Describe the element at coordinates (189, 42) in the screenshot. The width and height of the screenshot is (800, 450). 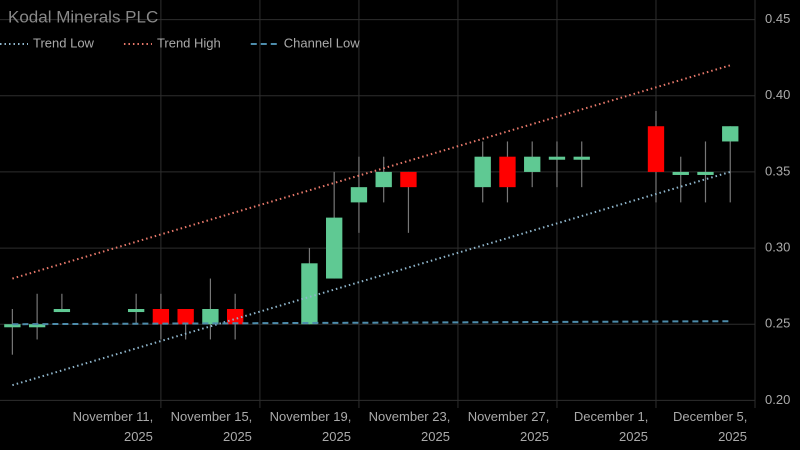
I see `legend-label: Trend High` at that location.